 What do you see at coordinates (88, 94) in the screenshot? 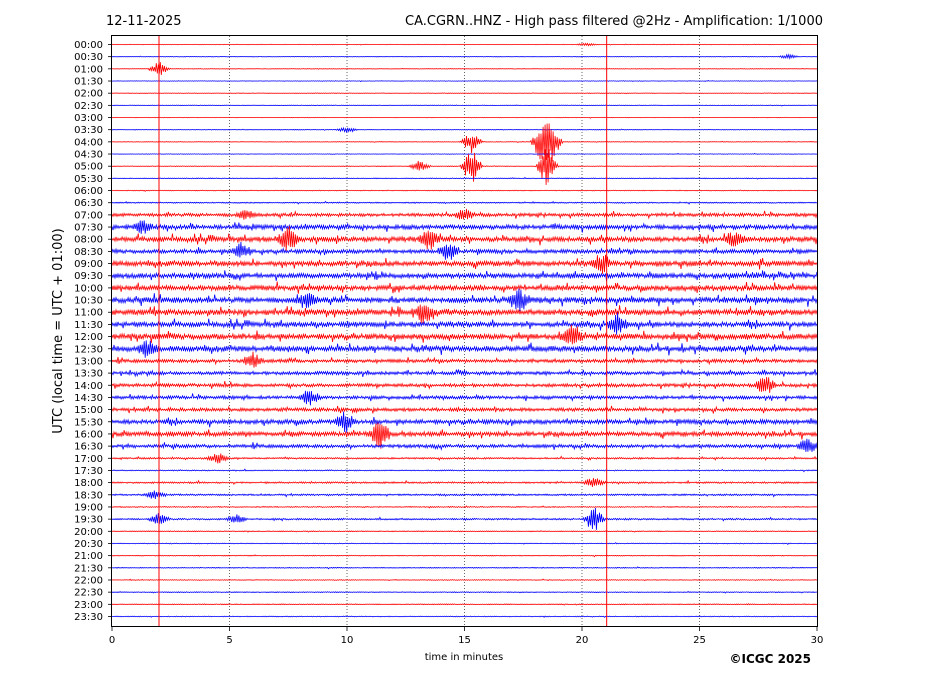
I see `y-tick-label: 02:00` at bounding box center [88, 94].